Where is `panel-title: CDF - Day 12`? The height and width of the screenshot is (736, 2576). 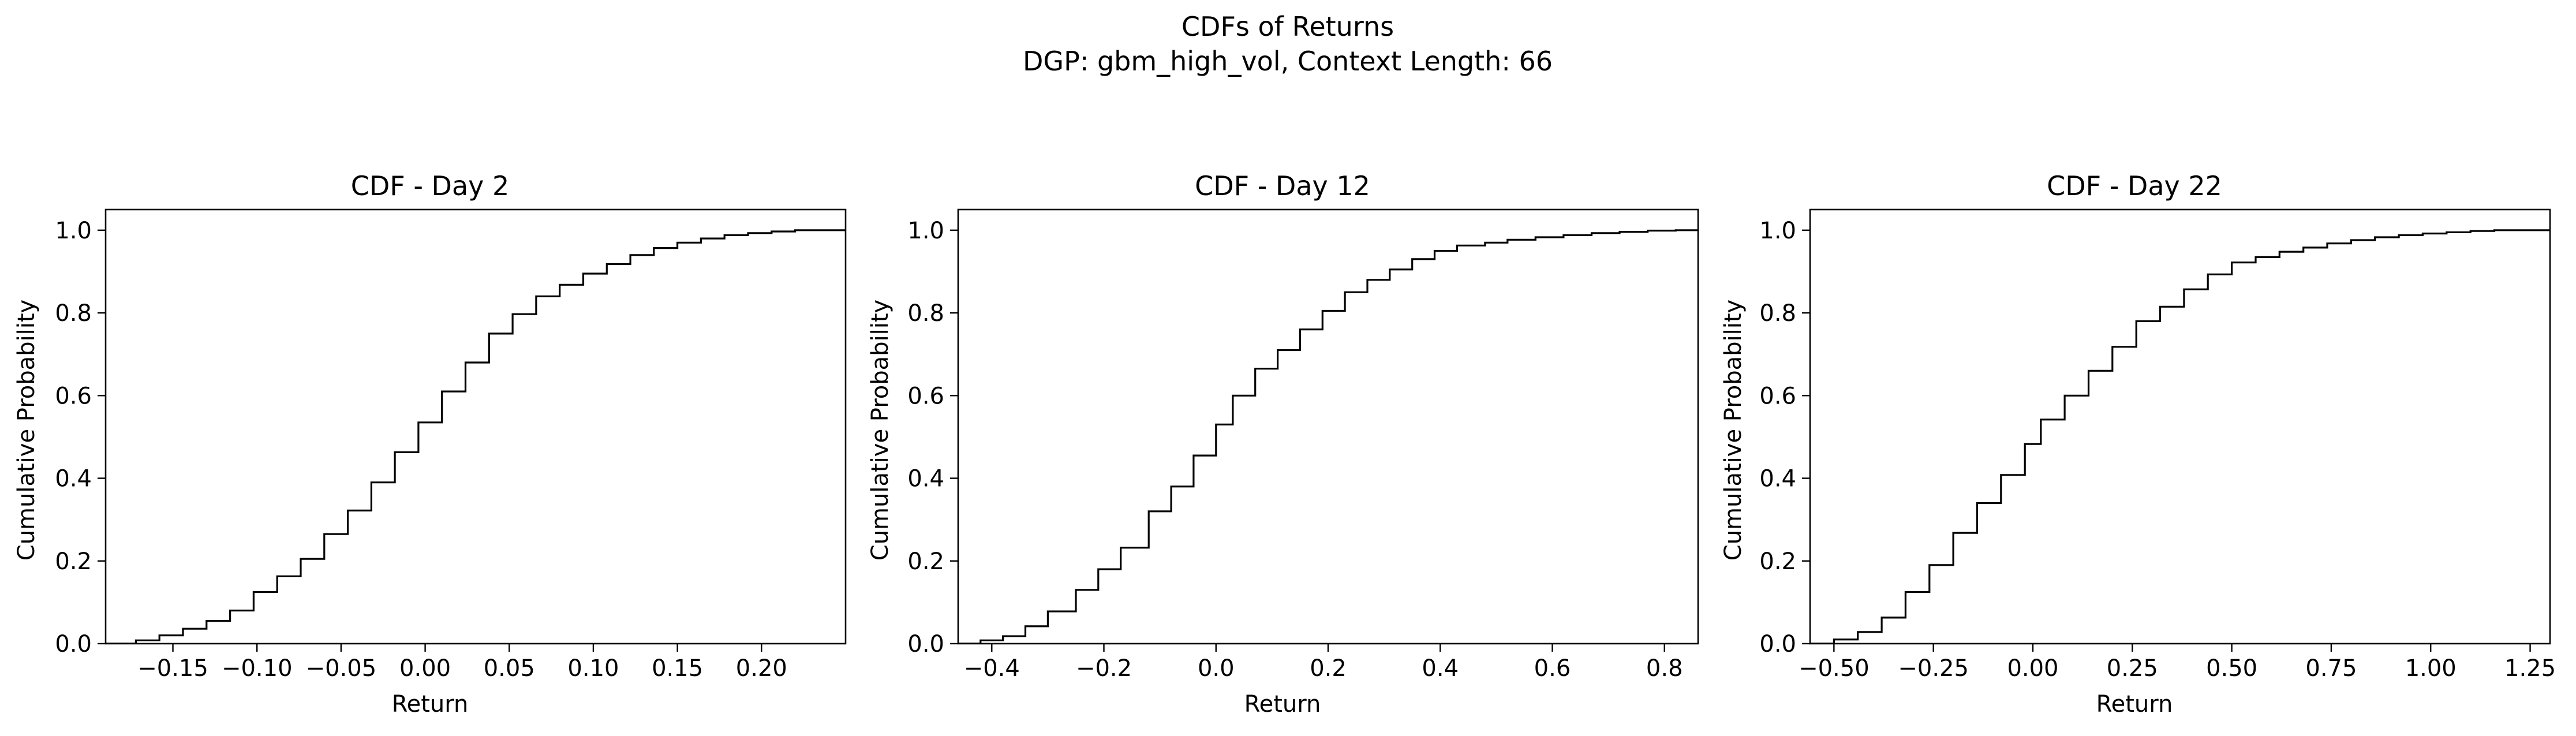
panel-title: CDF - Day 12 is located at coordinates (1282, 185).